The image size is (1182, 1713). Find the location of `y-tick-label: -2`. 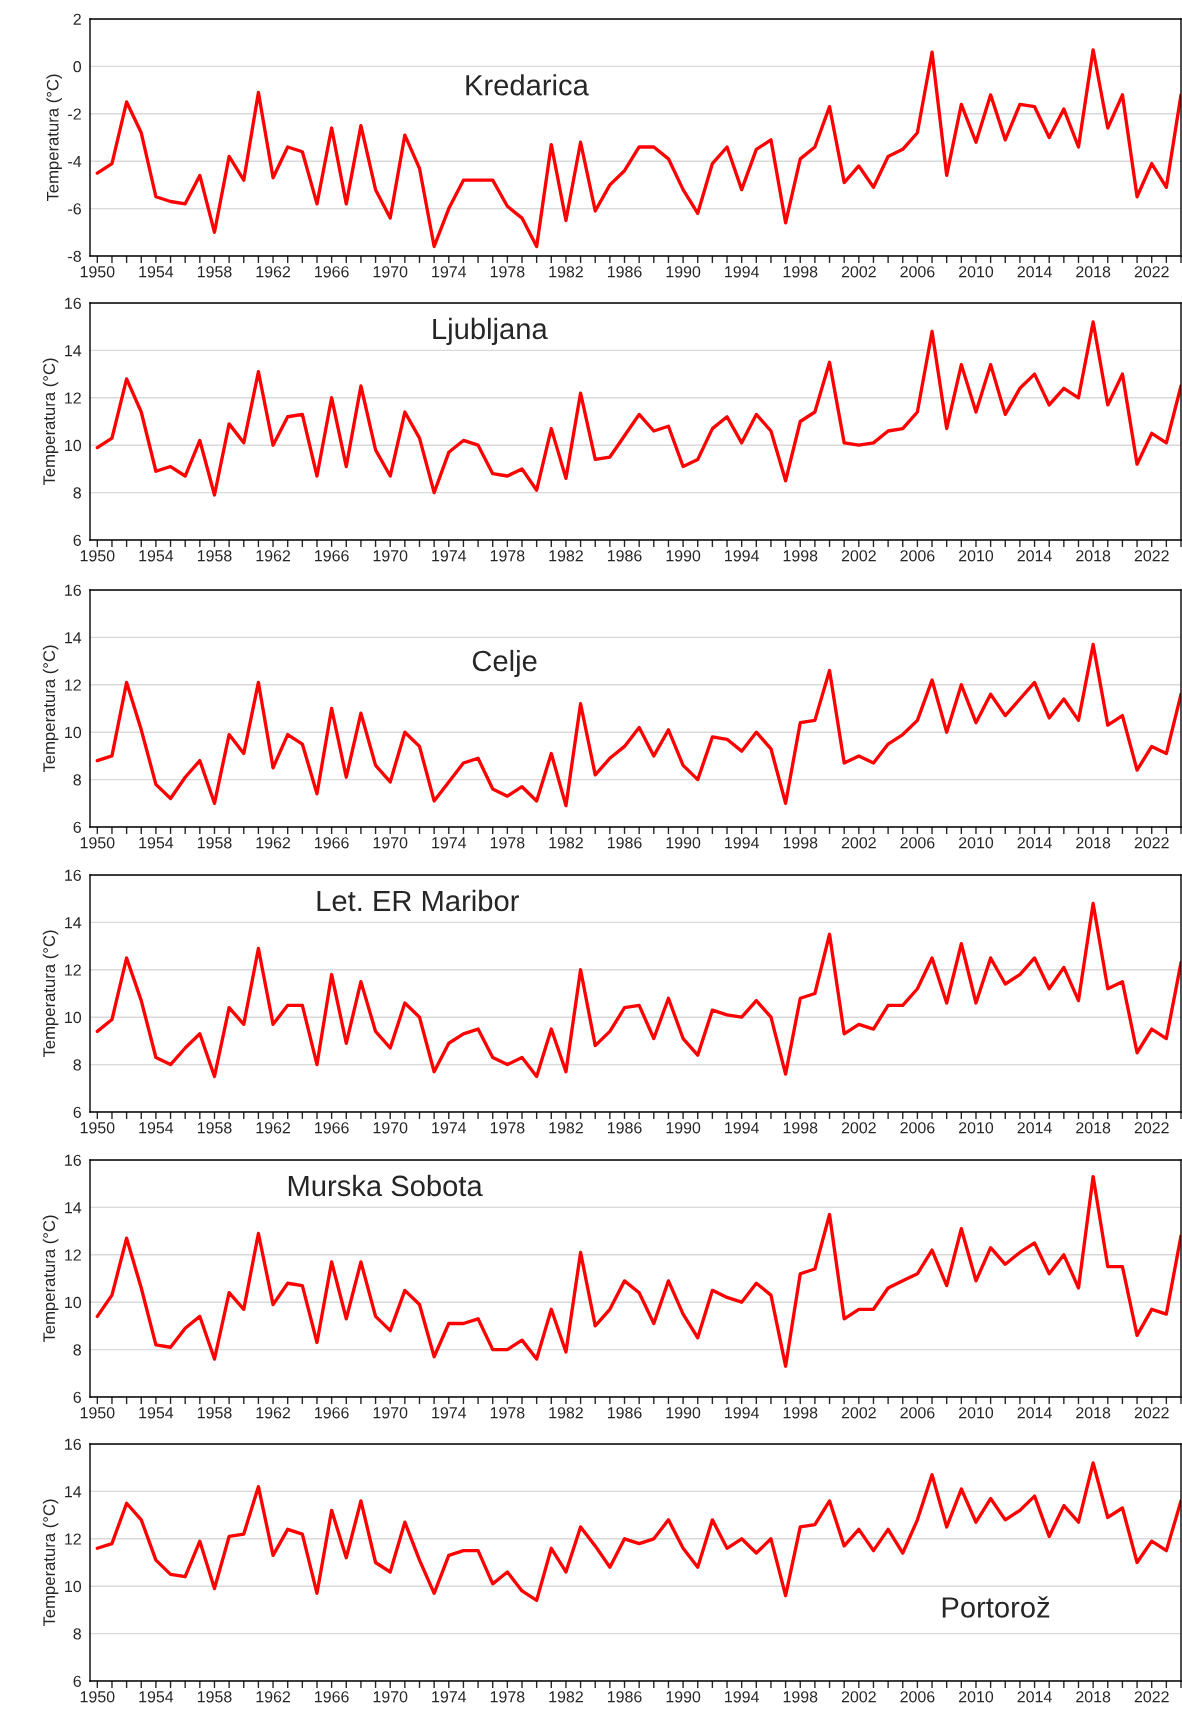

y-tick-label: -2 is located at coordinates (74, 114).